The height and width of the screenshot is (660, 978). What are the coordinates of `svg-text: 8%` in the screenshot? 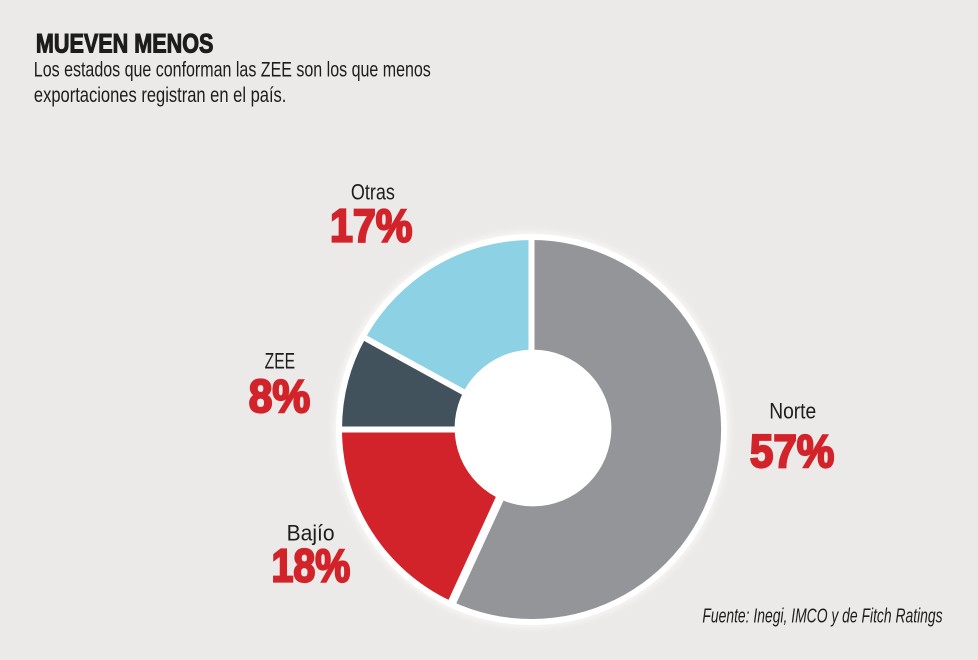 It's located at (280, 396).